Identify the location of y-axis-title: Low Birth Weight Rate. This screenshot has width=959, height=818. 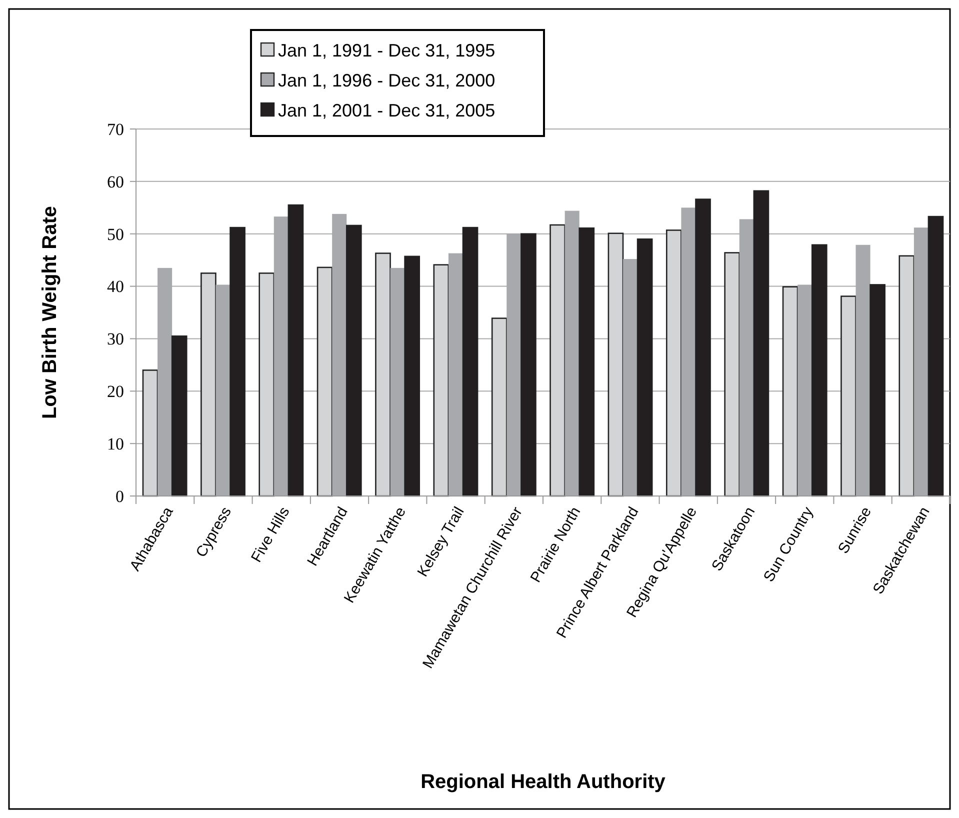
(50, 312).